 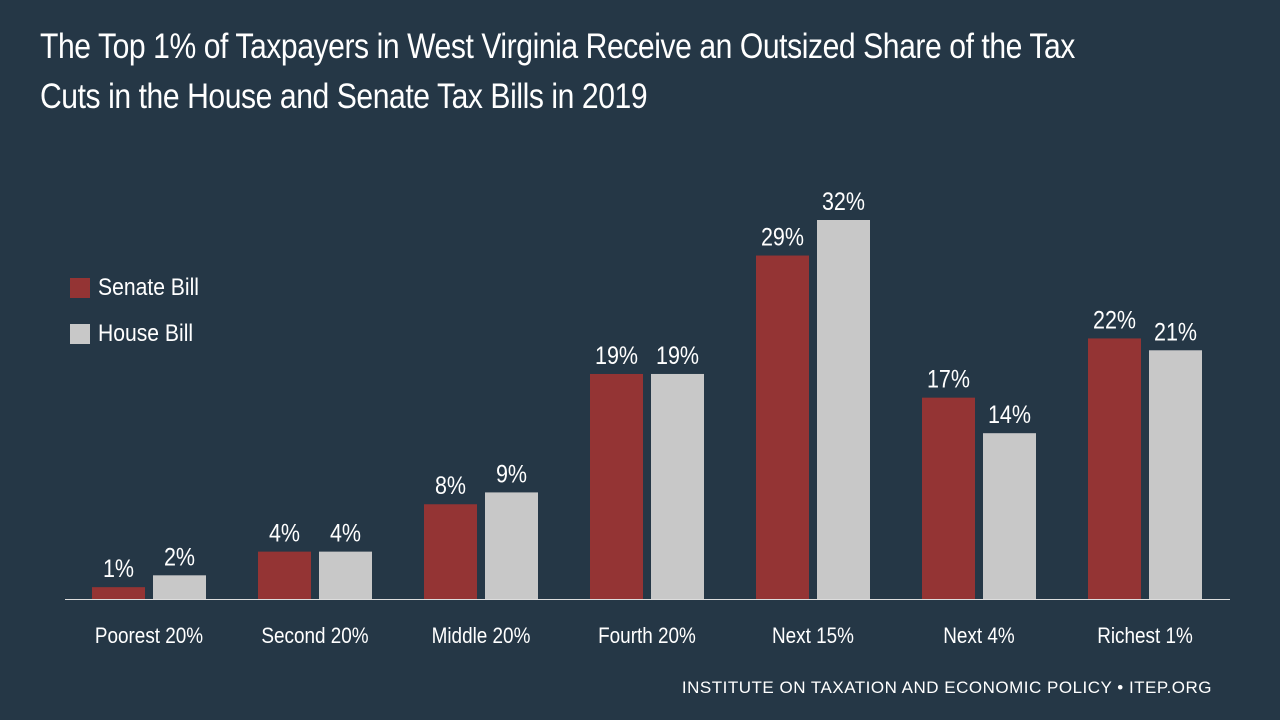 I want to click on data-label-senate-4: 19%, so click(x=616, y=355).